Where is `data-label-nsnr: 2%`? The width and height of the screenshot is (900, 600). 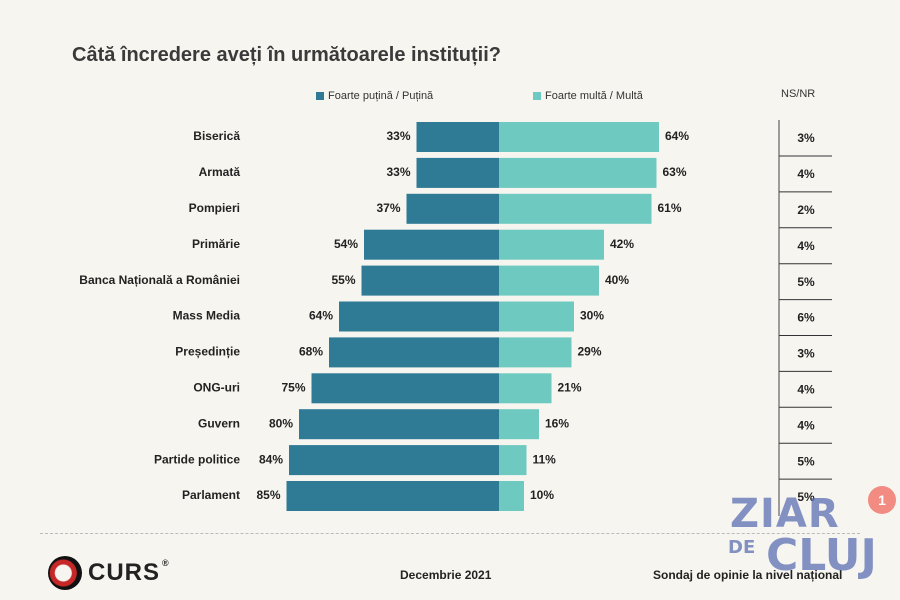
data-label-nsnr: 2% is located at coordinates (806, 210).